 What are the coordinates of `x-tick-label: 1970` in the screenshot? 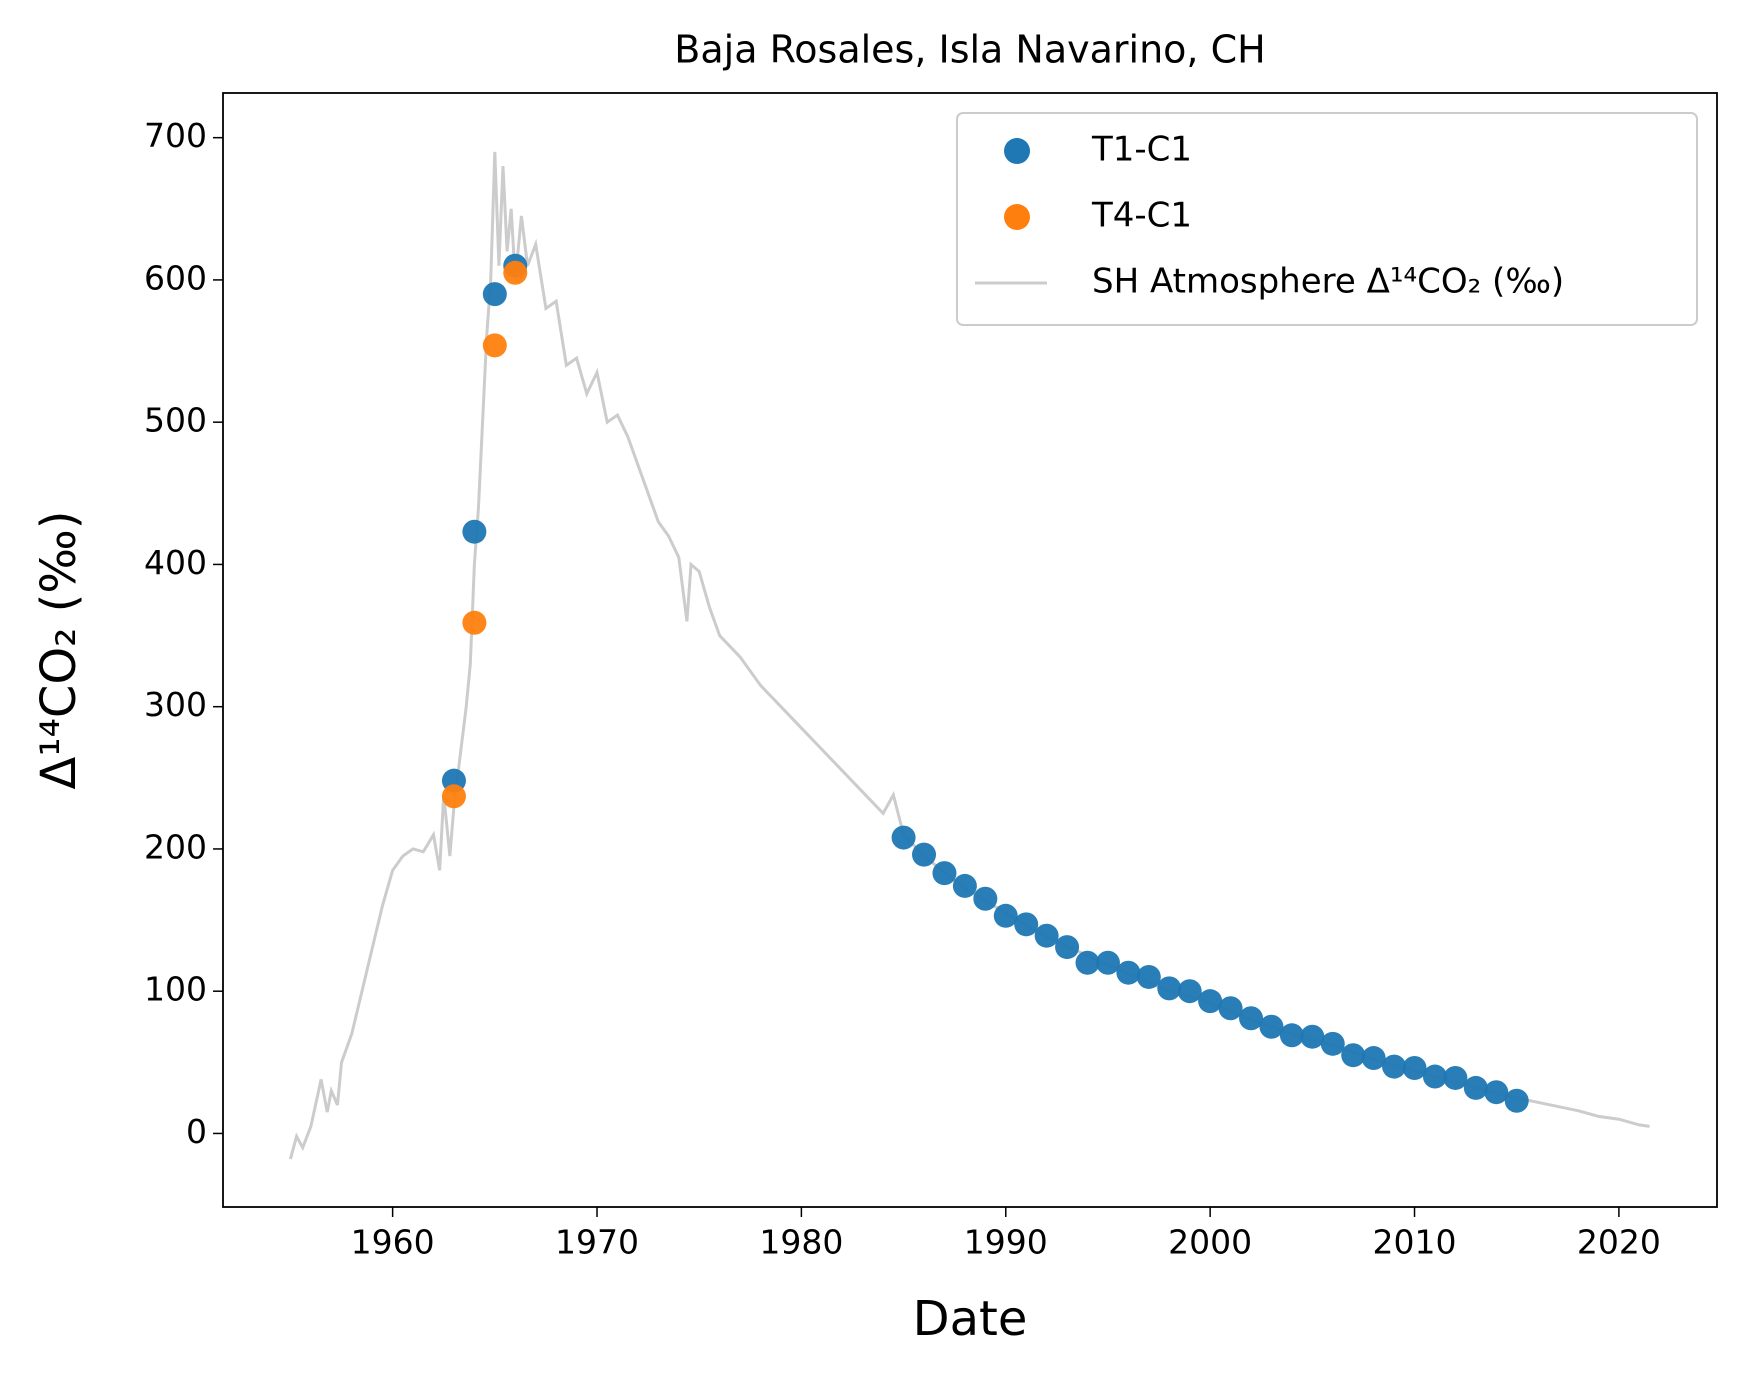 It's located at (597, 1242).